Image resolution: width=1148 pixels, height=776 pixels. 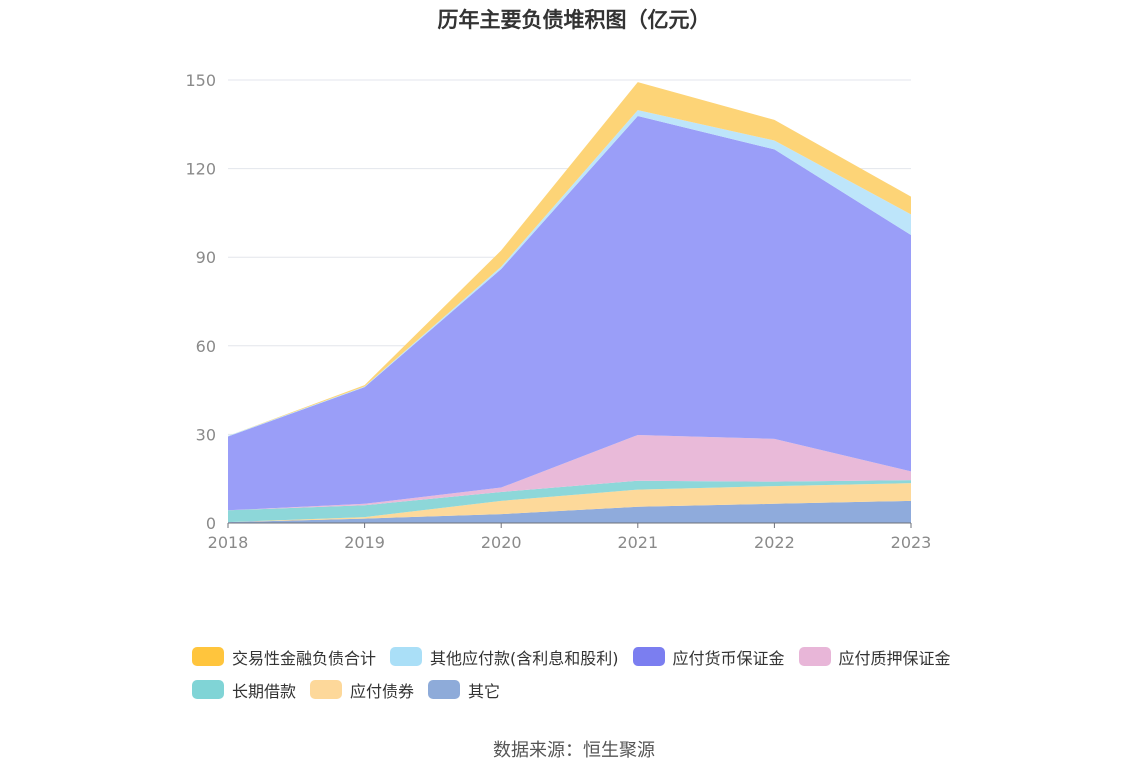 I want to click on legend-item-other-payables: 其他应付款(含利息和股利), so click(x=504, y=657).